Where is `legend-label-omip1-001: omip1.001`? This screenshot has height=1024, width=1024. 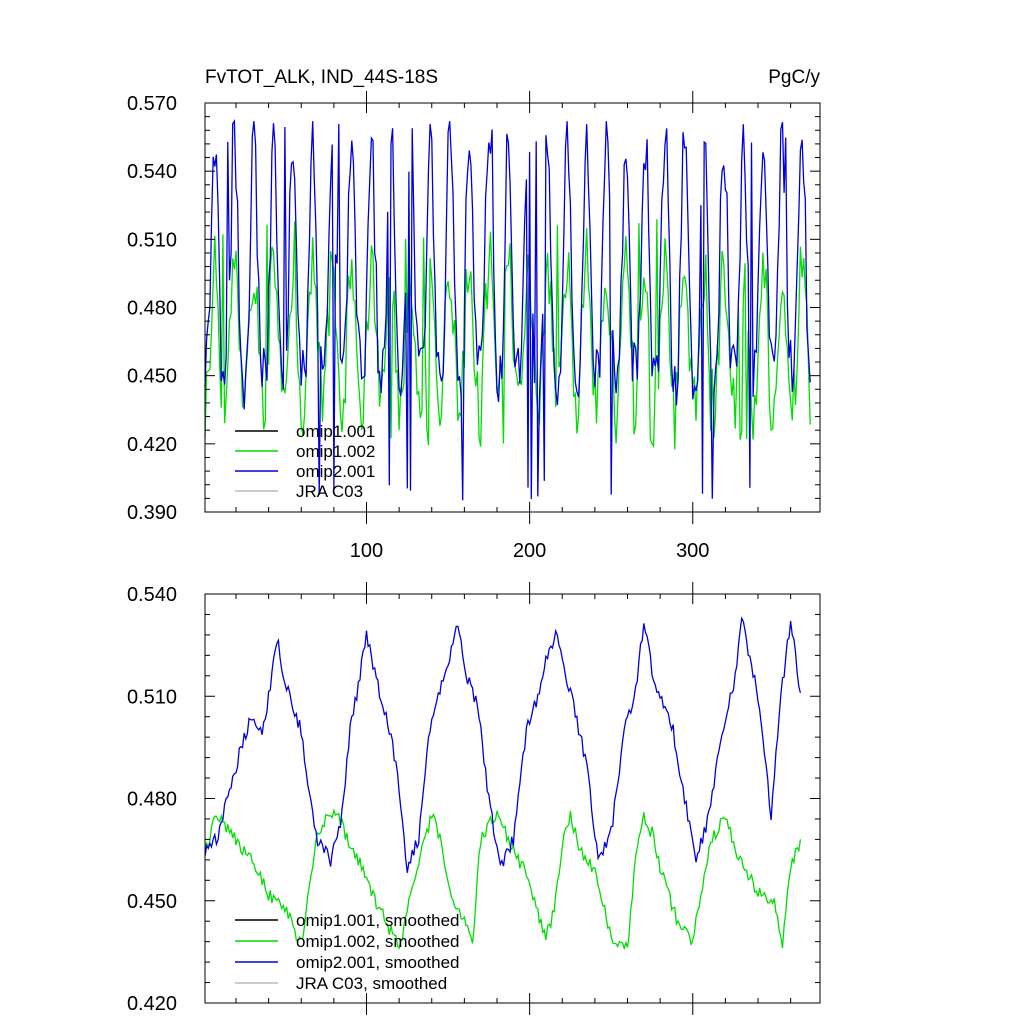 legend-label-omip1-001: omip1.001 is located at coordinates (335, 431).